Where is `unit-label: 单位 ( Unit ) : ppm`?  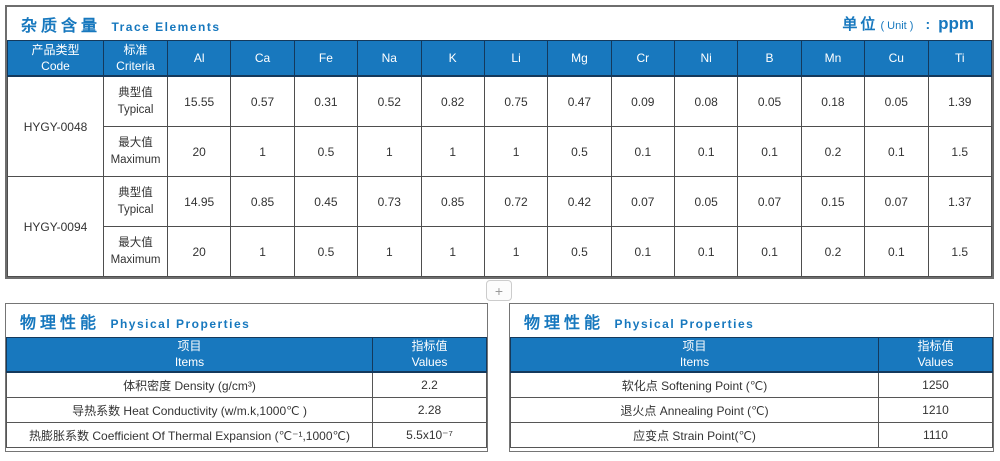
unit-label: 单位 ( Unit ) : ppm is located at coordinates (908, 23).